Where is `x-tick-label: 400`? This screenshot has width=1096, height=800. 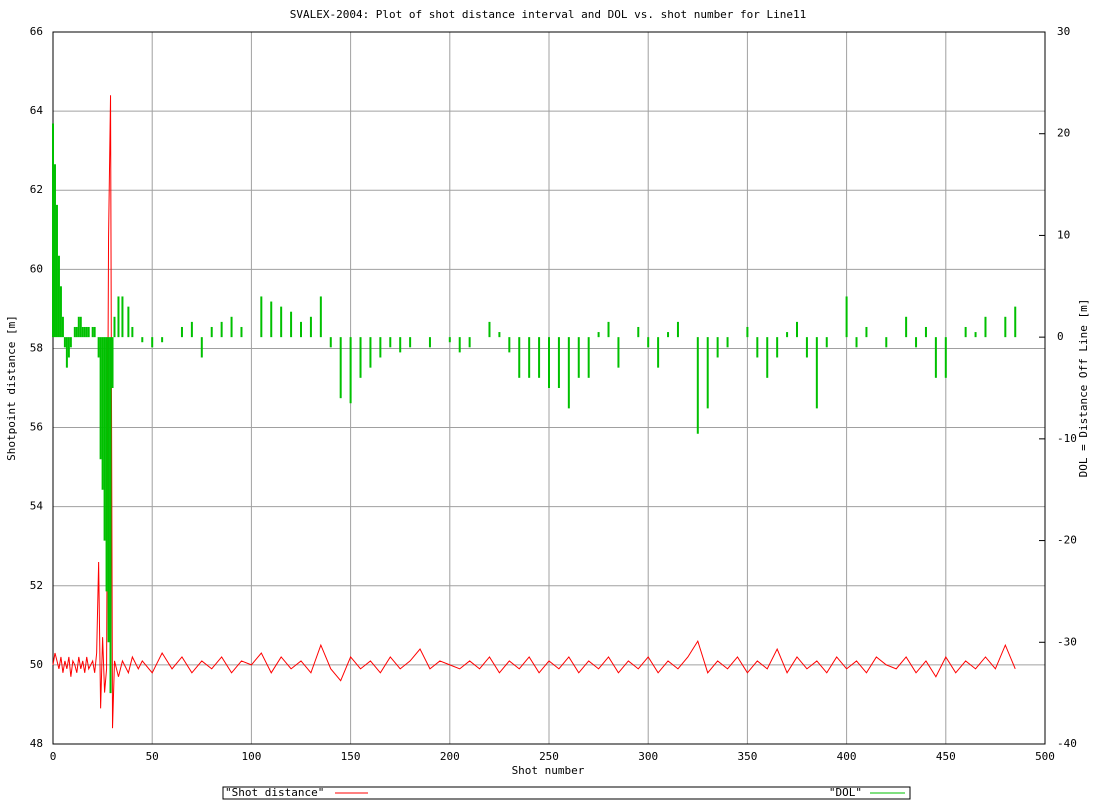 x-tick-label: 400 is located at coordinates (847, 756).